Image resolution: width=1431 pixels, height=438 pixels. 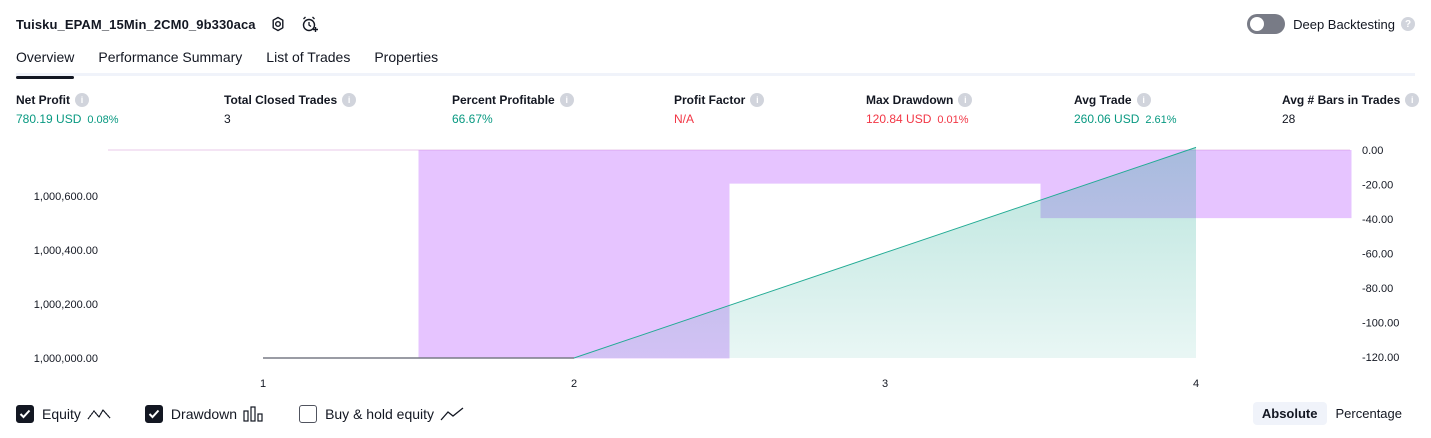 What do you see at coordinates (136, 24) in the screenshot?
I see `strategy-title: Tuisku_EPAM_15Min_2CM0_9b330aca` at bounding box center [136, 24].